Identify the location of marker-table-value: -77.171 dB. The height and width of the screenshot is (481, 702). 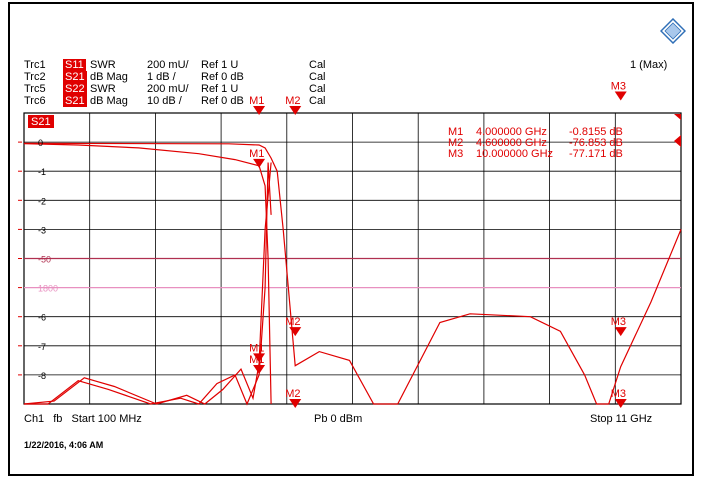
(596, 154).